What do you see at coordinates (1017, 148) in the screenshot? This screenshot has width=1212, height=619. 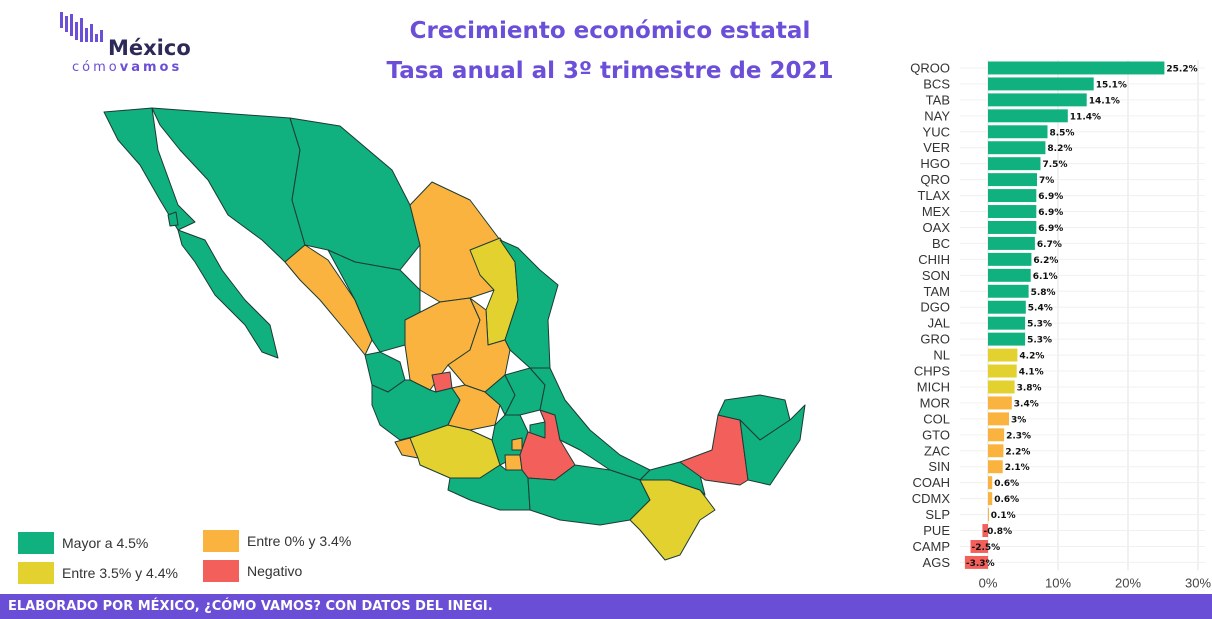 I see `bar-ver` at bounding box center [1017, 148].